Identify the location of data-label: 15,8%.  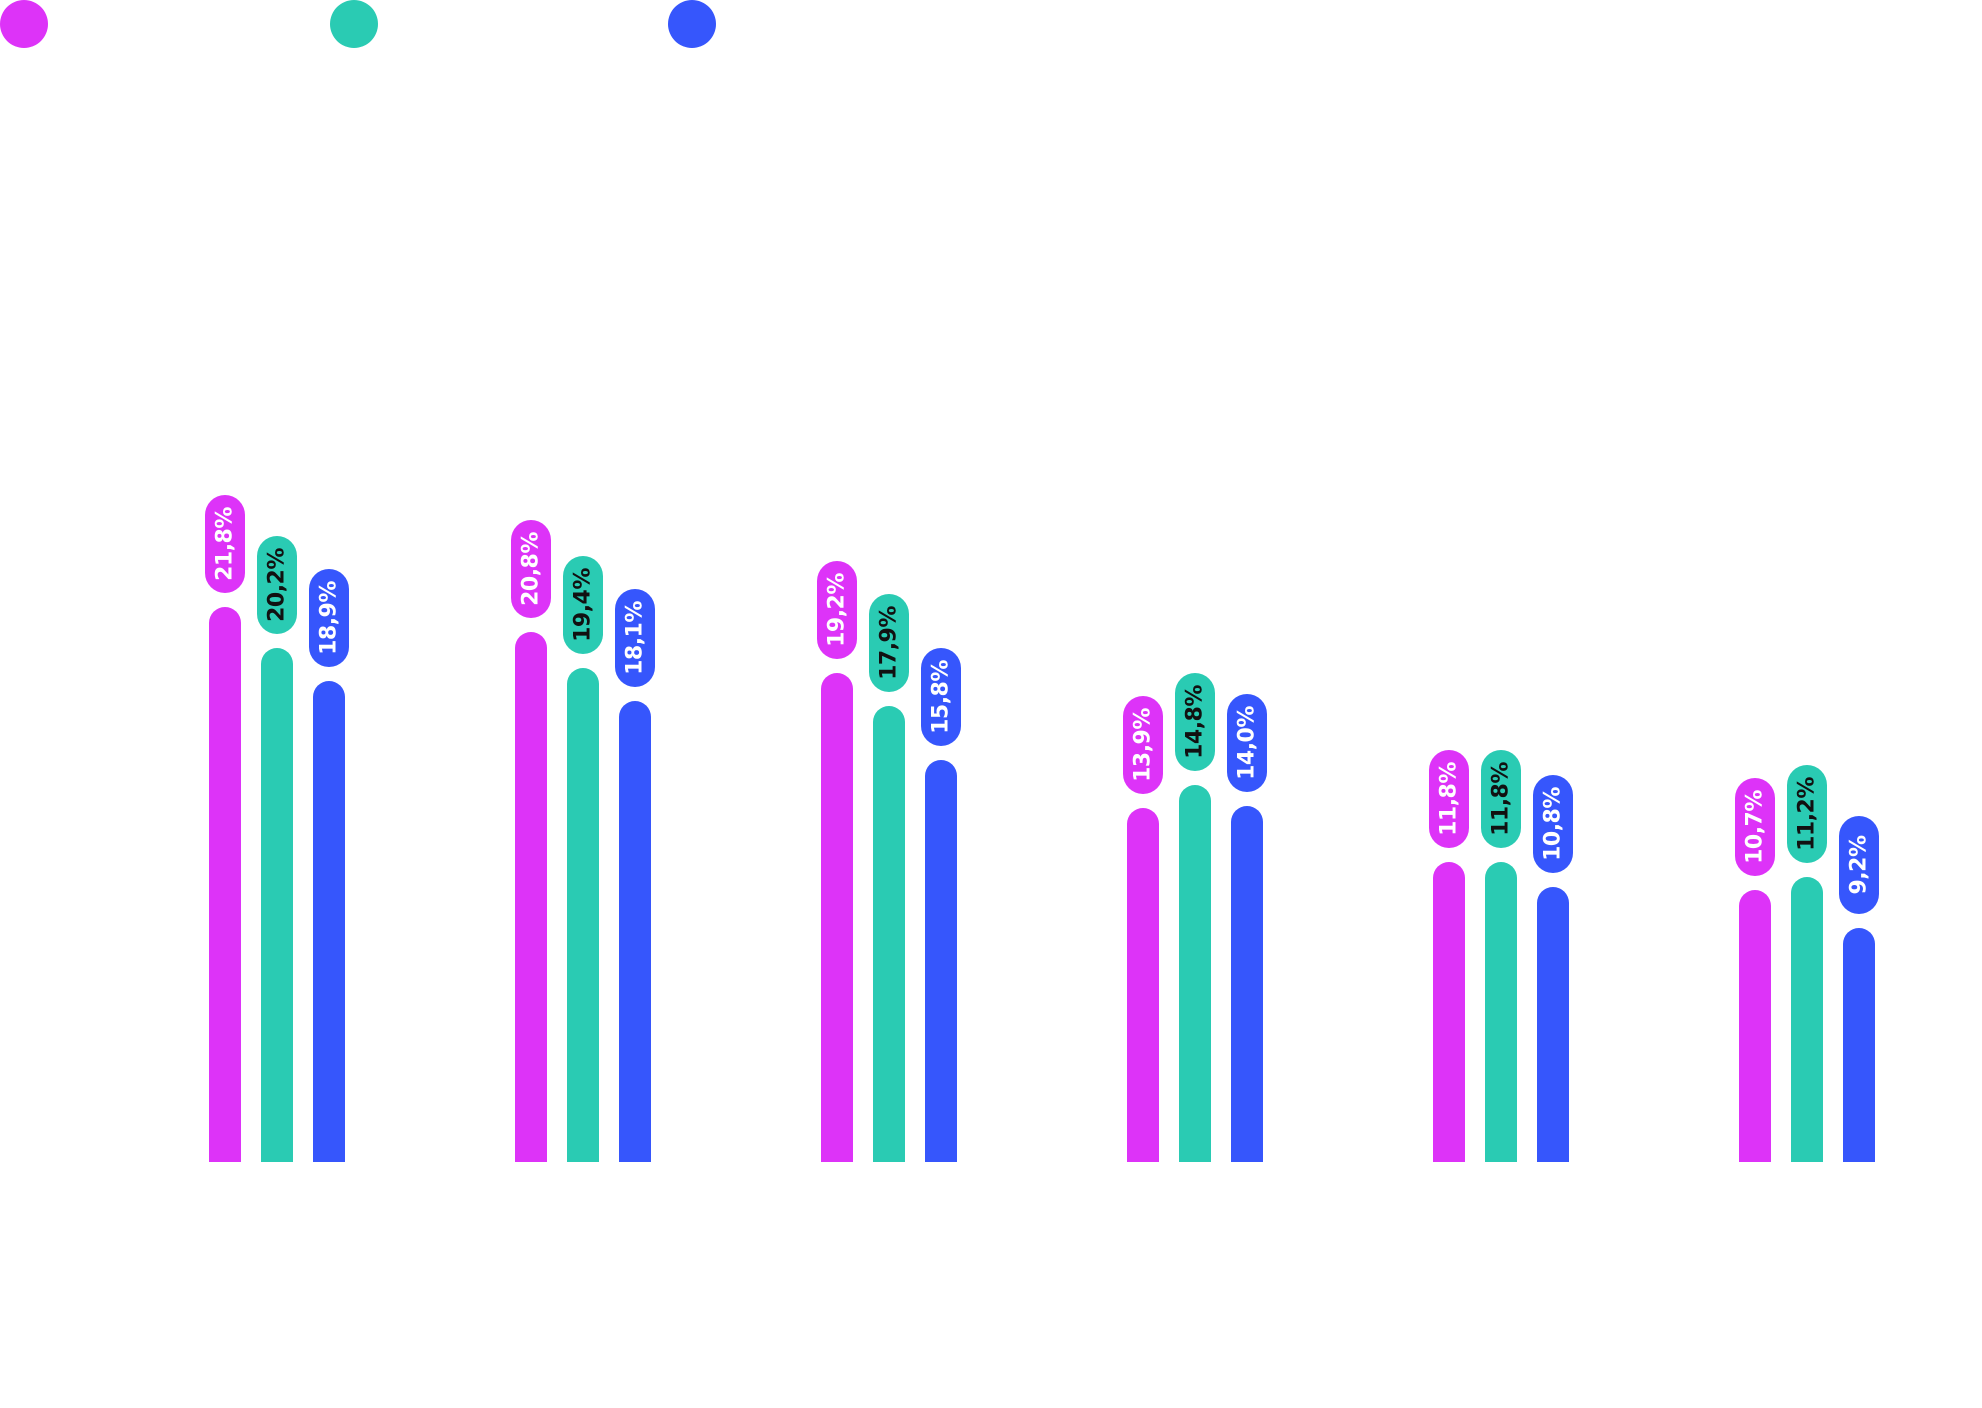
(941, 696).